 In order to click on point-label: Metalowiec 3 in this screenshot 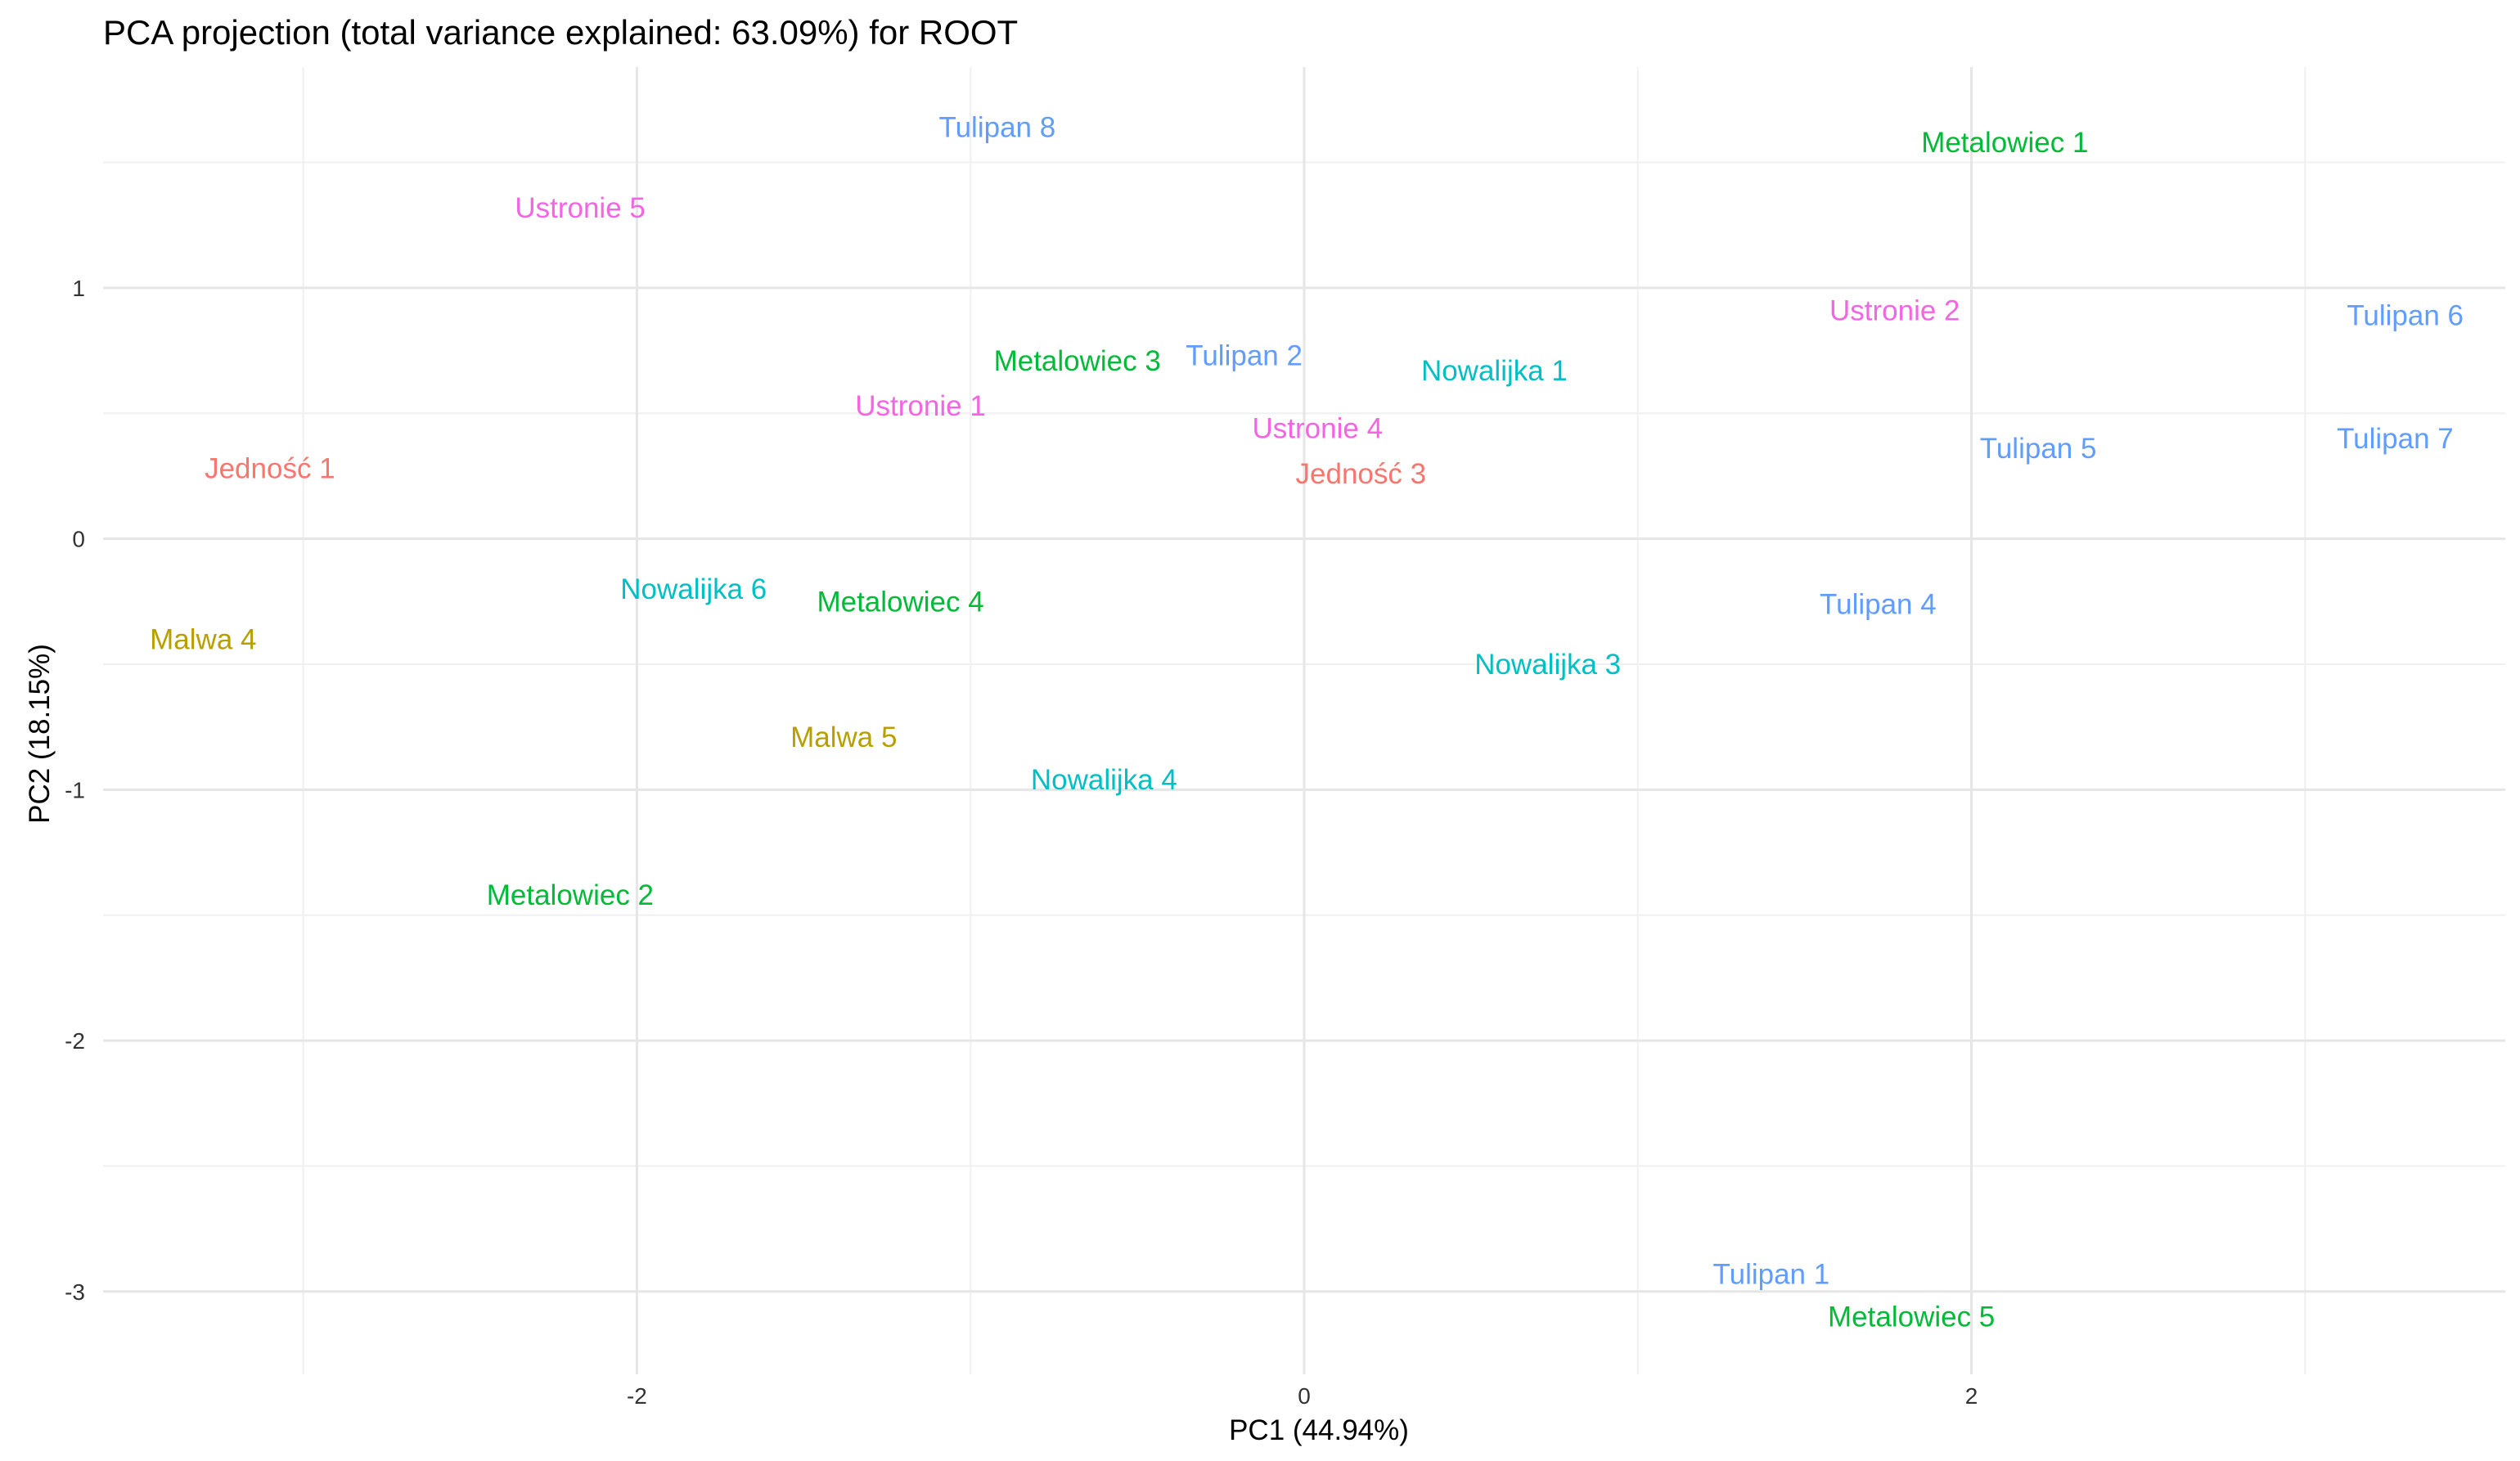, I will do `click(1078, 361)`.